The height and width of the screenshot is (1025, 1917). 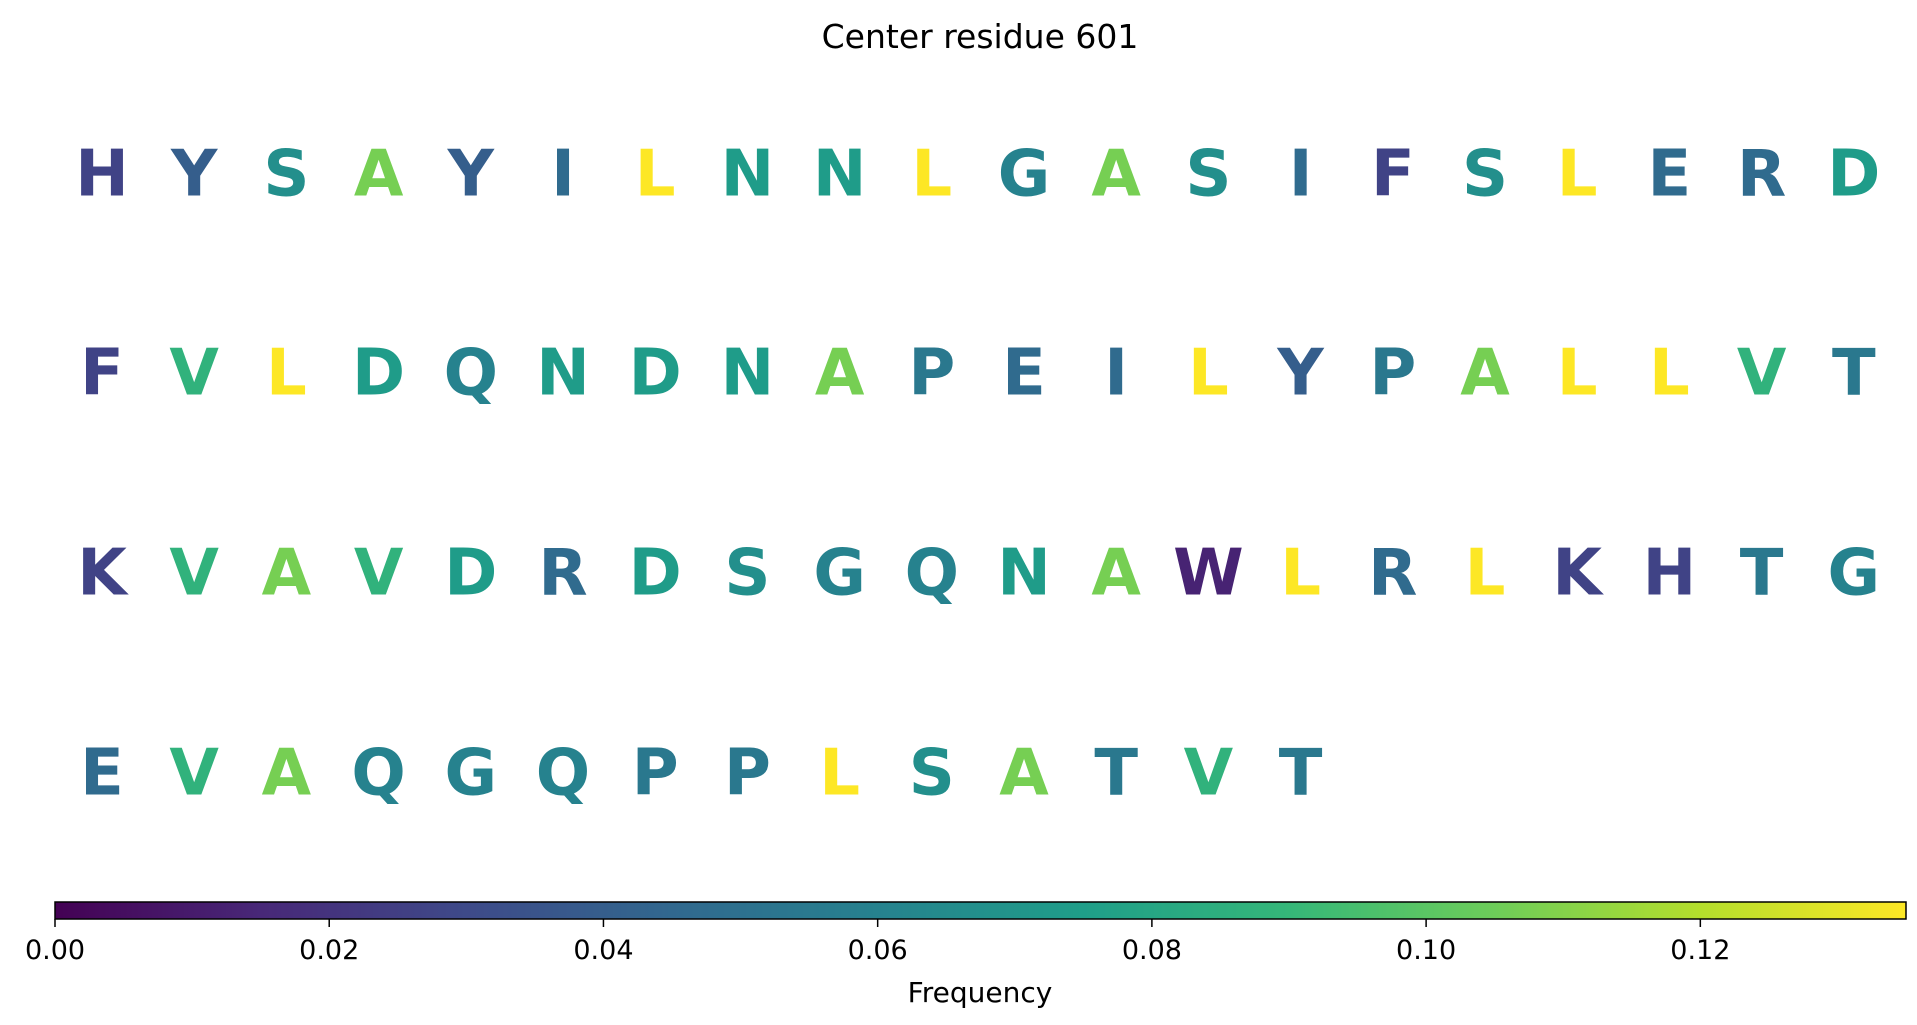 What do you see at coordinates (1426, 950) in the screenshot?
I see `colorbar-tick-label: 0.10` at bounding box center [1426, 950].